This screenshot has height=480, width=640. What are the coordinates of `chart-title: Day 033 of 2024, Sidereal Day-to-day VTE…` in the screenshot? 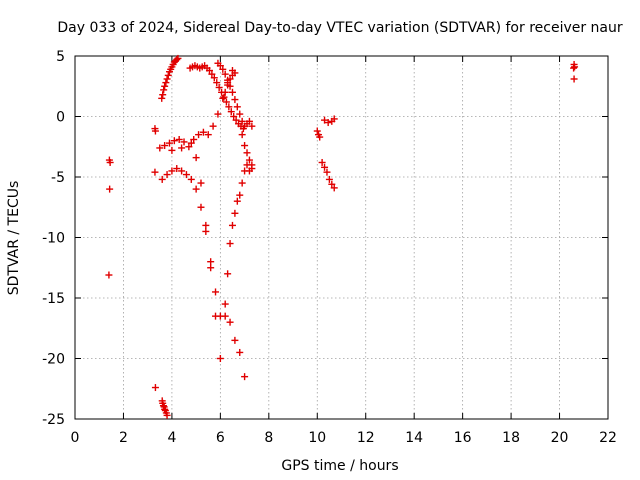 It's located at (340, 28).